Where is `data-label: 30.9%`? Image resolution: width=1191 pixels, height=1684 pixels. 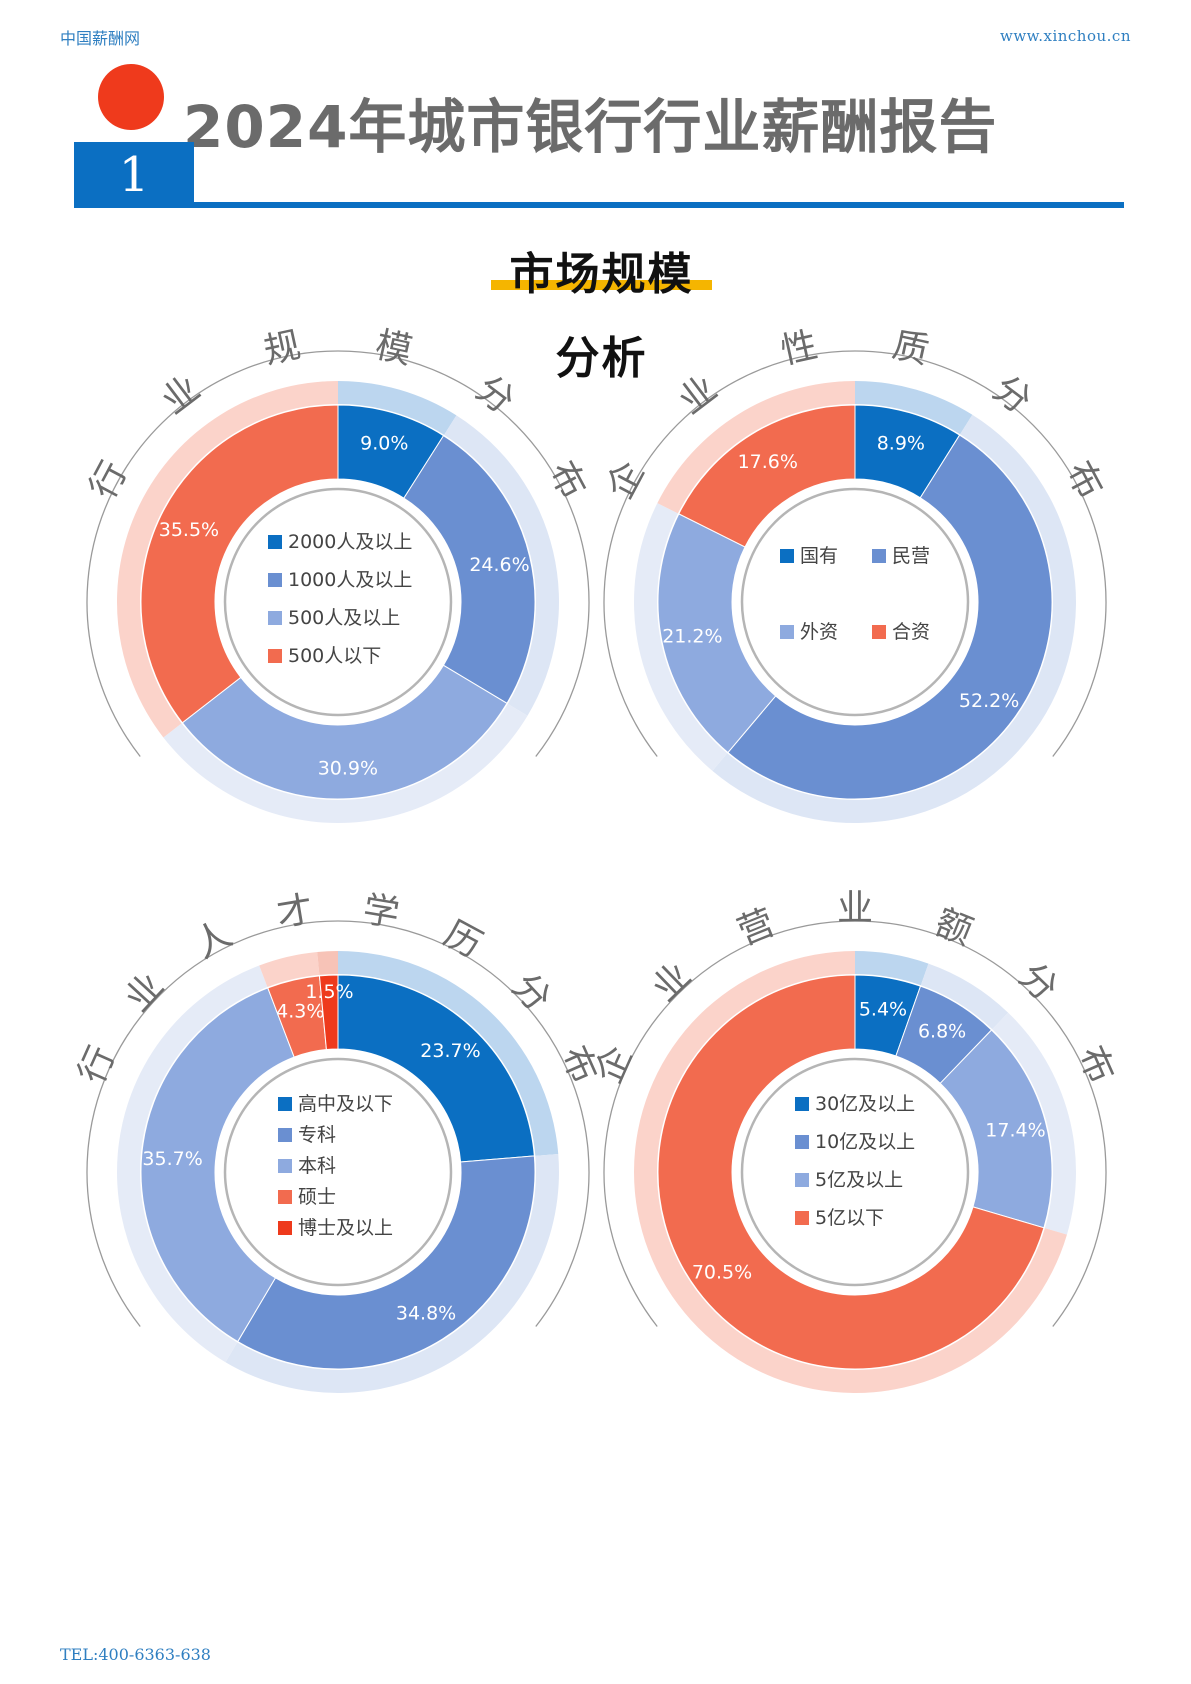
data-label: 30.9% is located at coordinates (348, 769).